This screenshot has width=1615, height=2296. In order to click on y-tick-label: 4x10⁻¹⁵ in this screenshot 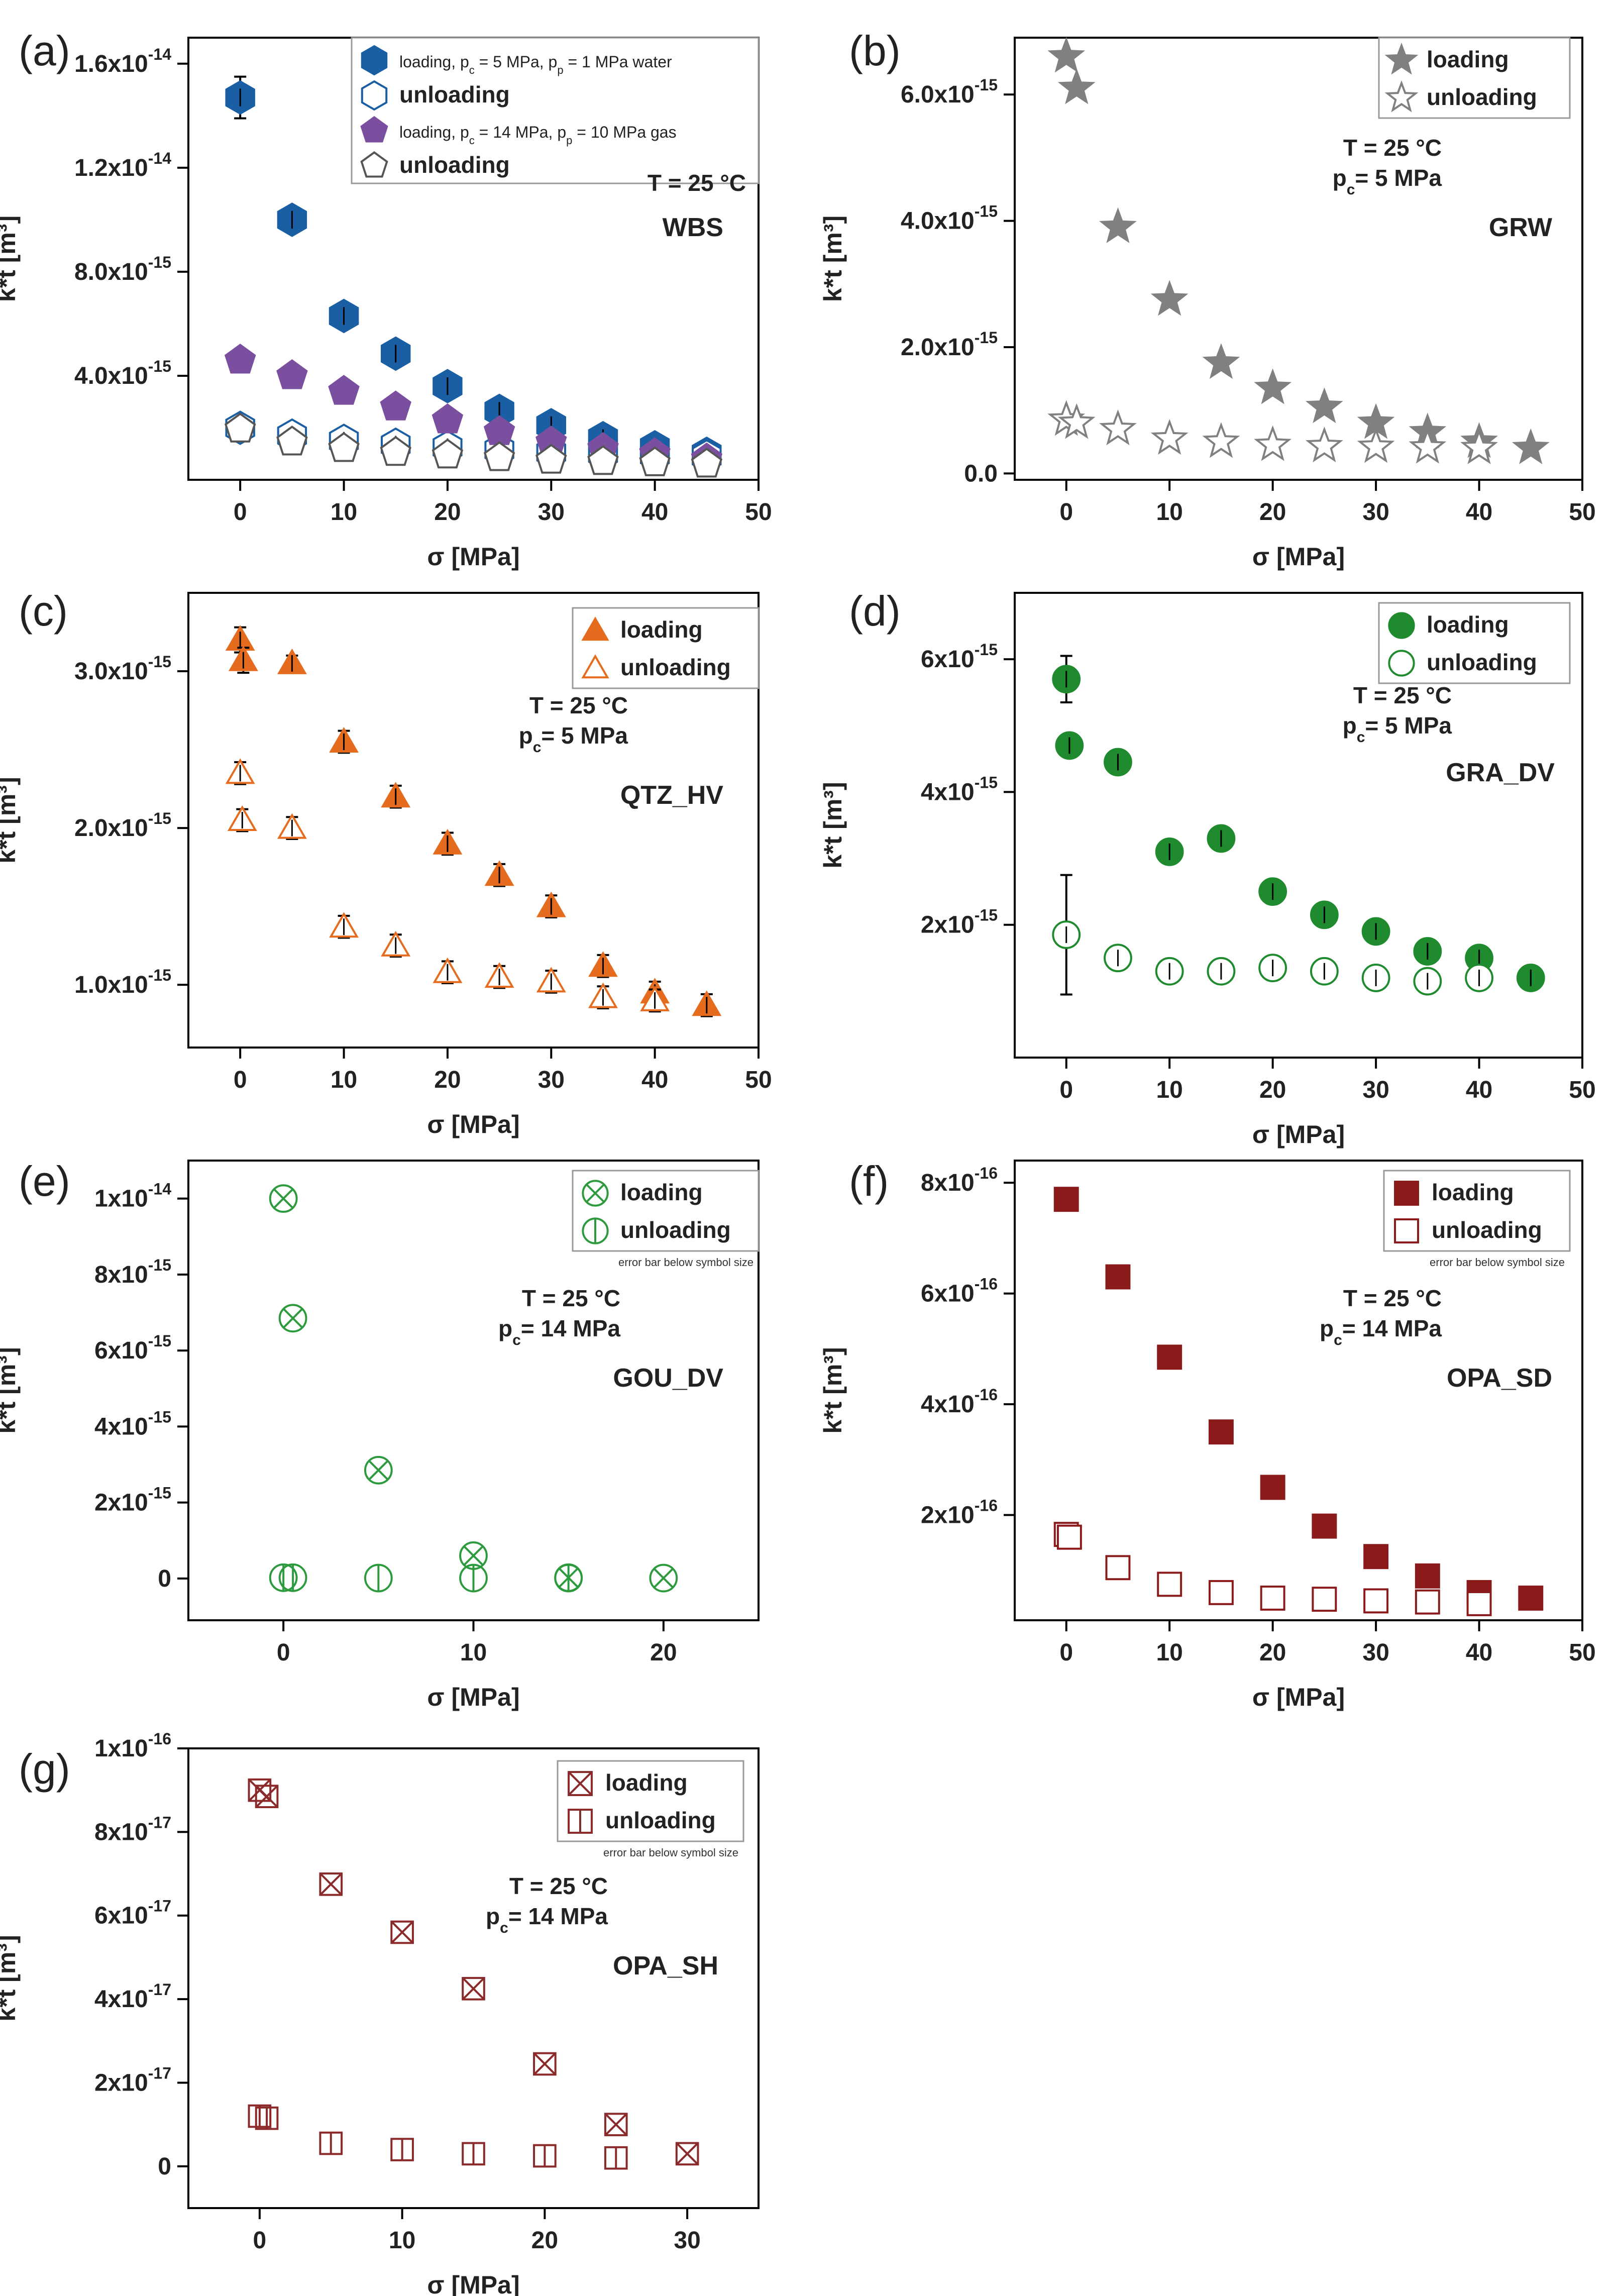, I will do `click(959, 789)`.